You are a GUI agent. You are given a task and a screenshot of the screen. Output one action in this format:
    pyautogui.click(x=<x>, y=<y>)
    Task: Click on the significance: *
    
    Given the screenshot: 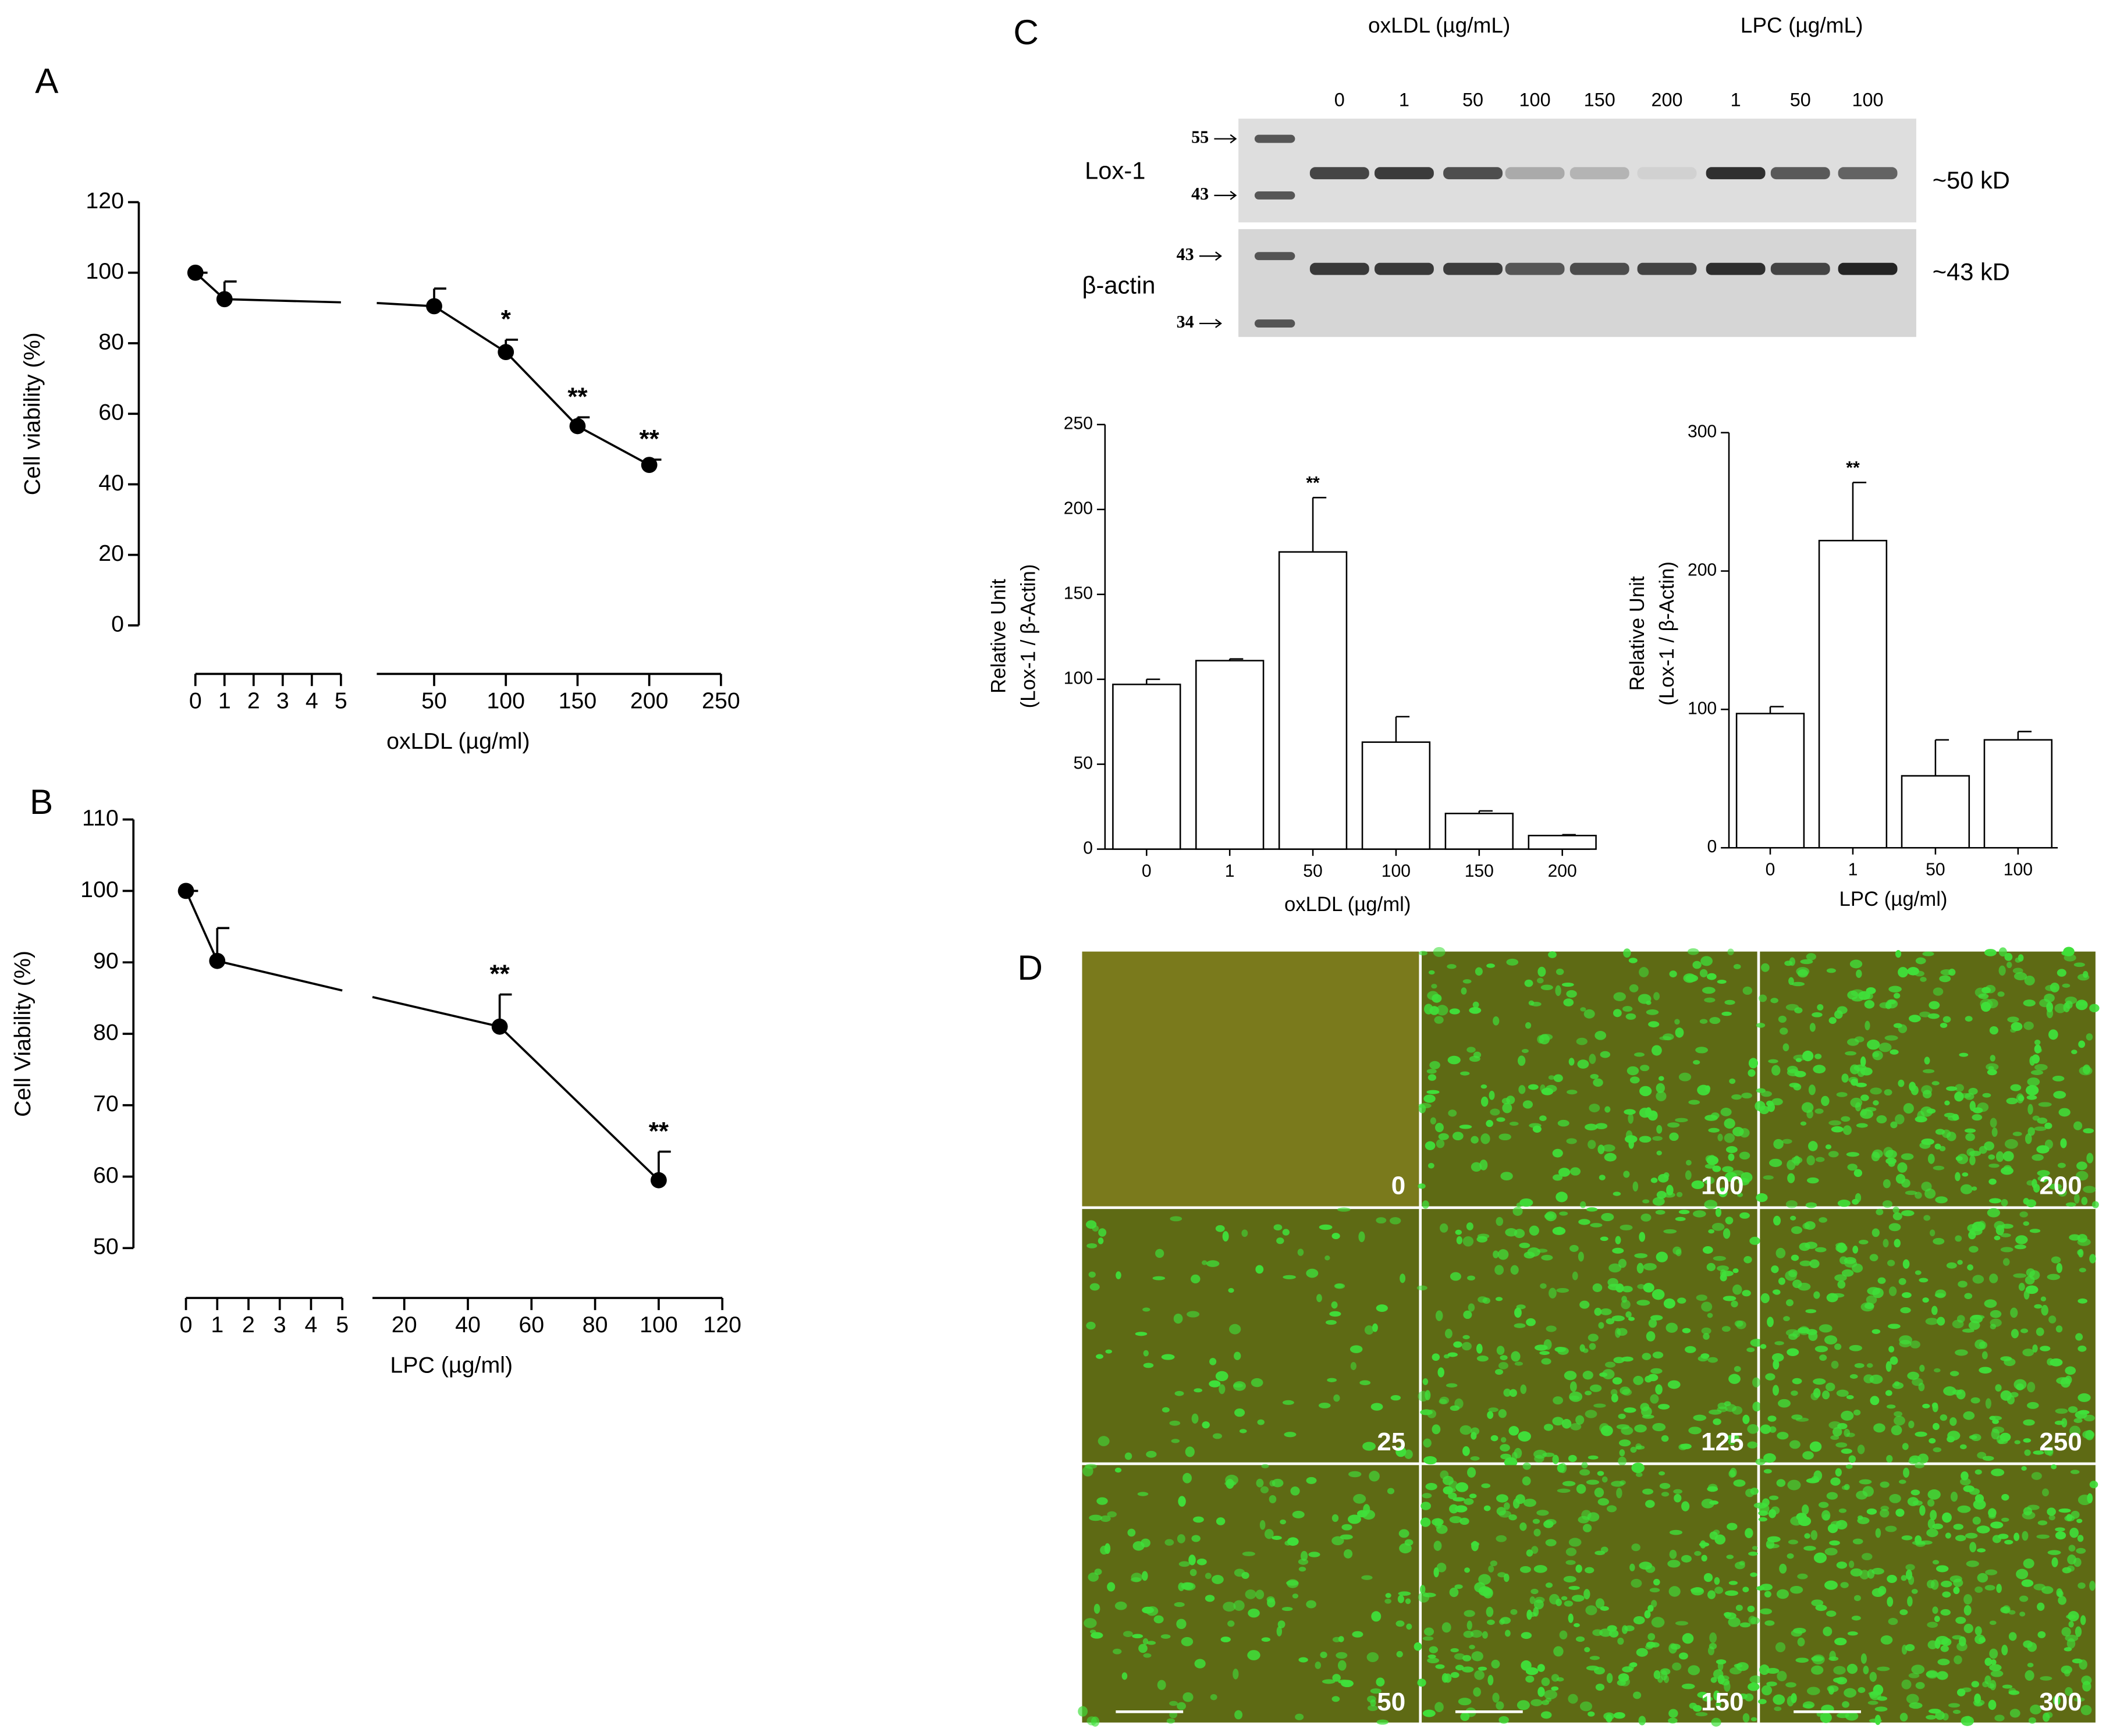 What is the action you would take?
    pyautogui.click(x=507, y=319)
    